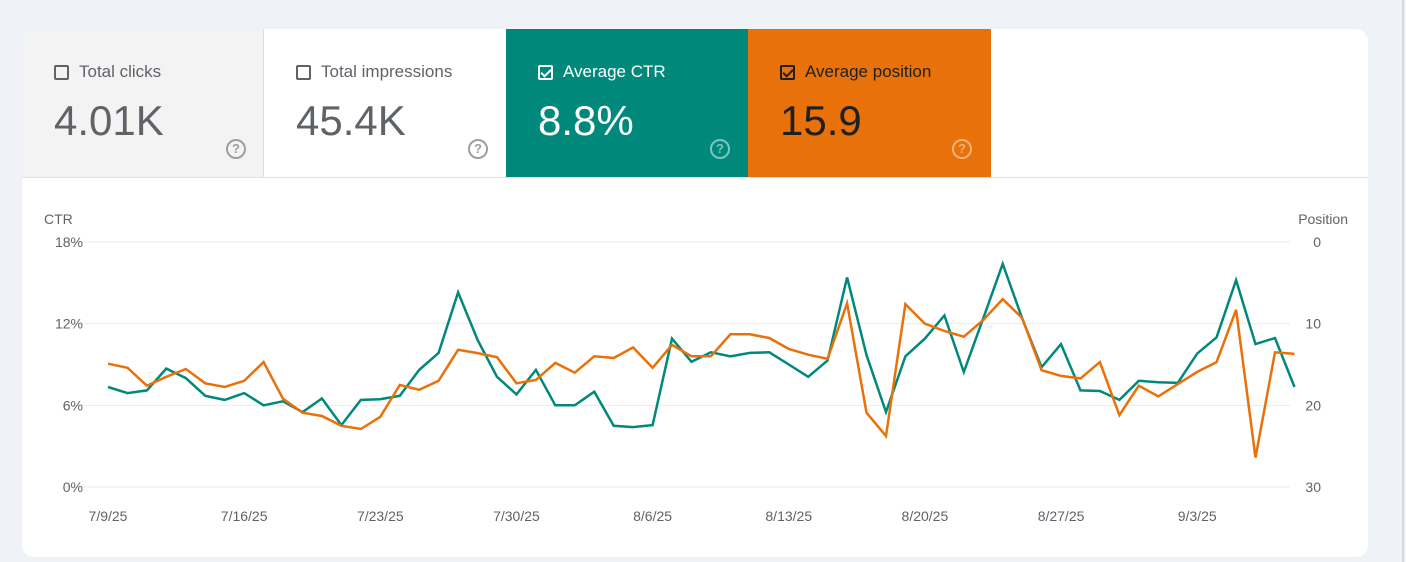 Image resolution: width=1406 pixels, height=562 pixels. What do you see at coordinates (109, 120) in the screenshot?
I see `tile-value: 4.01K` at bounding box center [109, 120].